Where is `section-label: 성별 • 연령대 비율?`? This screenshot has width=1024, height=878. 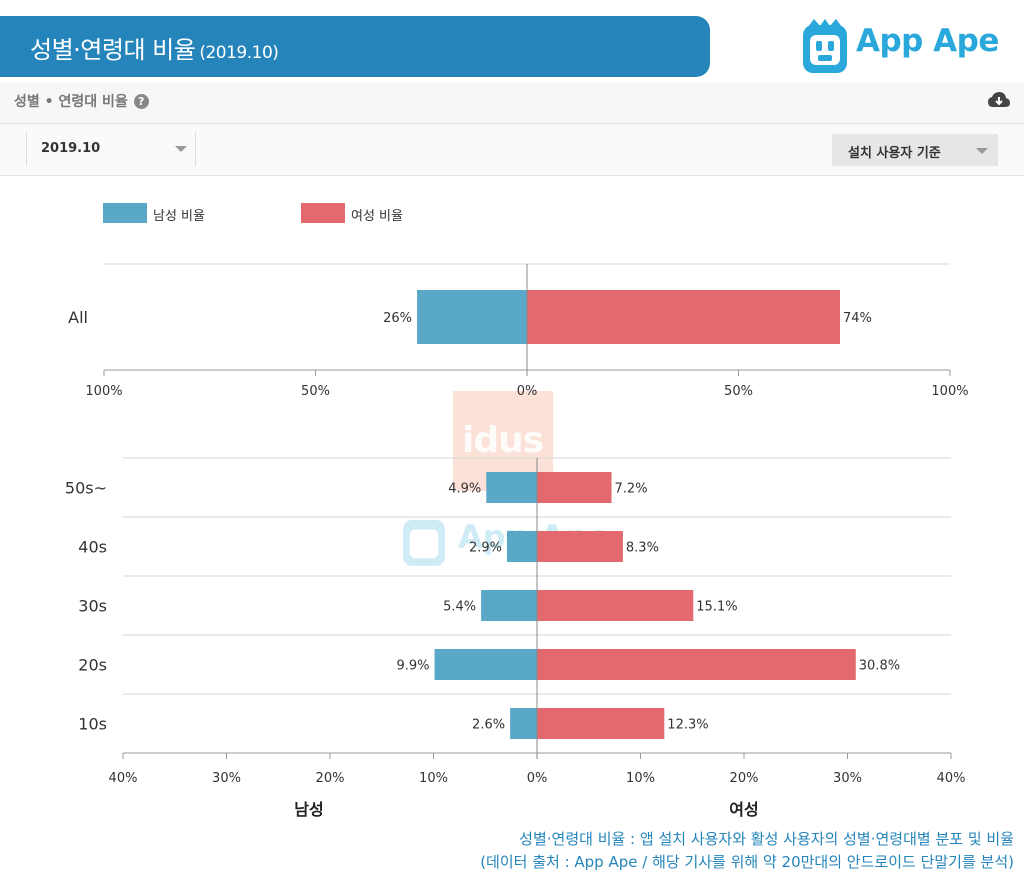
section-label: 성별 • 연령대 비율? is located at coordinates (81, 101).